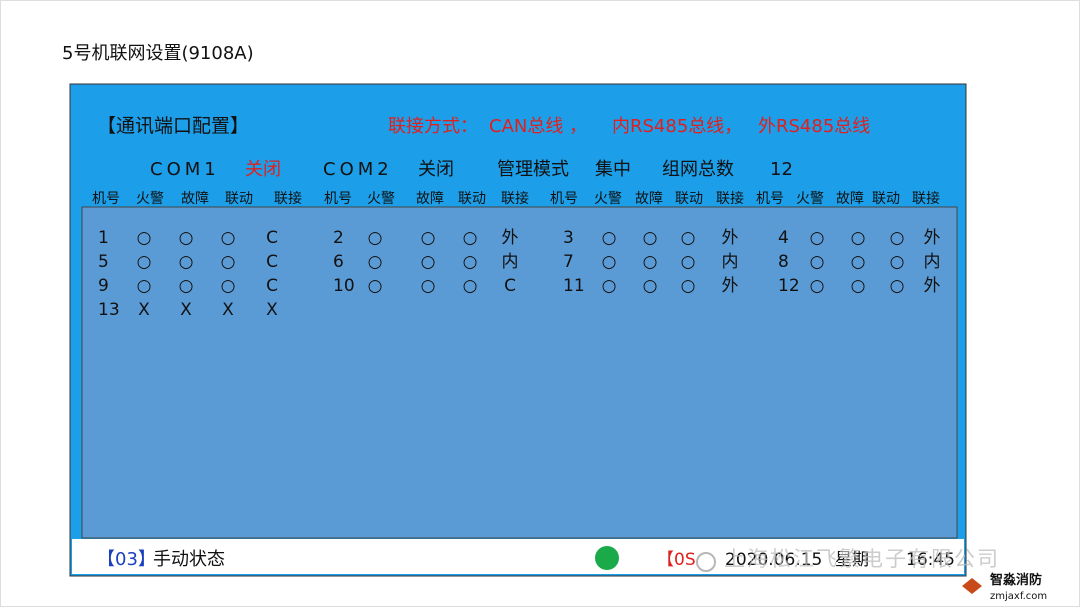  I want to click on status-time: 16:45, so click(930, 560).